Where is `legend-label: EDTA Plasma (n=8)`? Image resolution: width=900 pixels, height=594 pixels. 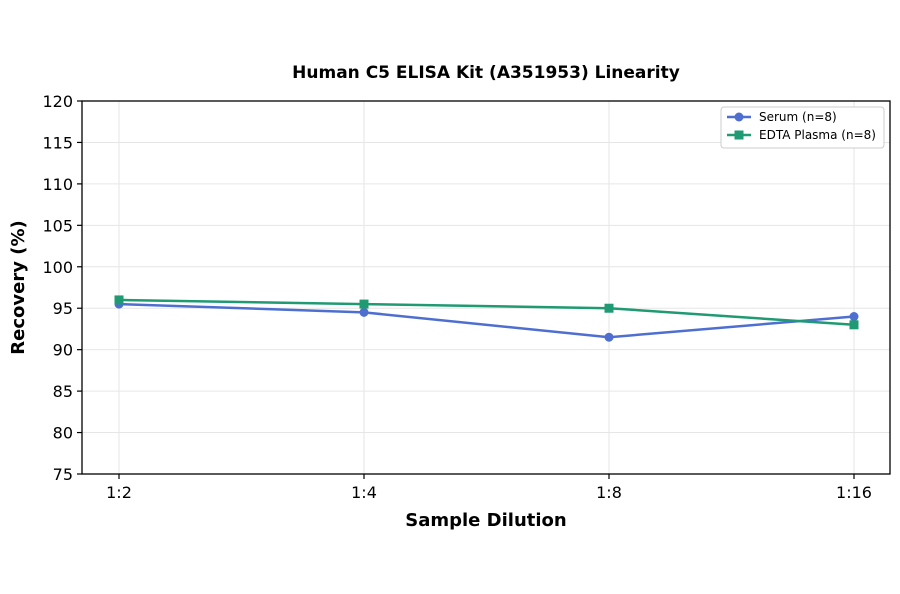
legend-label: EDTA Plasma (n=8) is located at coordinates (817, 135).